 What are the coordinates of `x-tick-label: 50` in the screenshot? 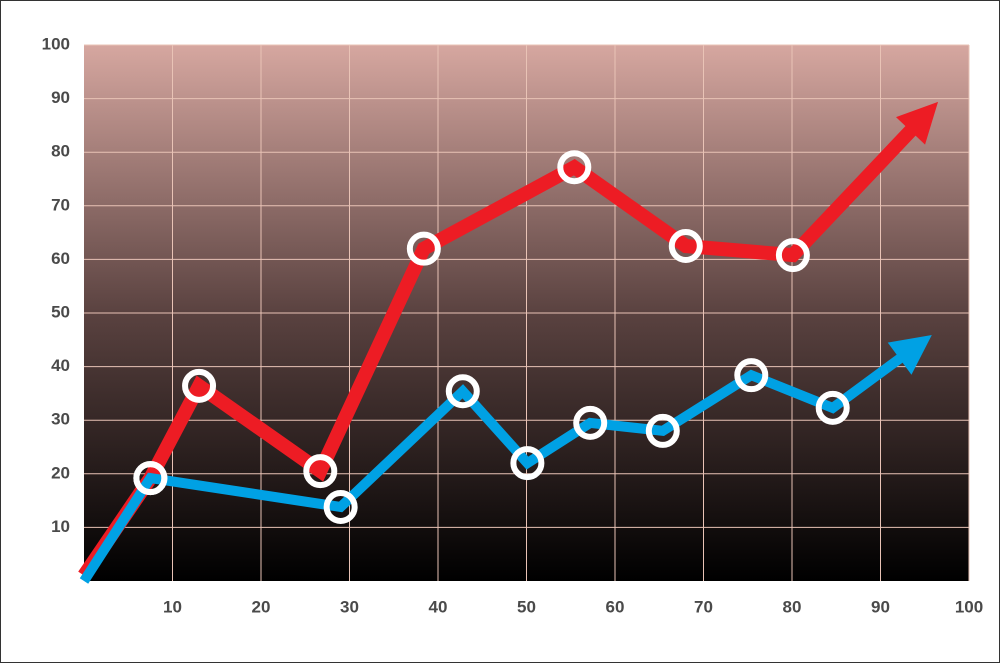 It's located at (526, 606).